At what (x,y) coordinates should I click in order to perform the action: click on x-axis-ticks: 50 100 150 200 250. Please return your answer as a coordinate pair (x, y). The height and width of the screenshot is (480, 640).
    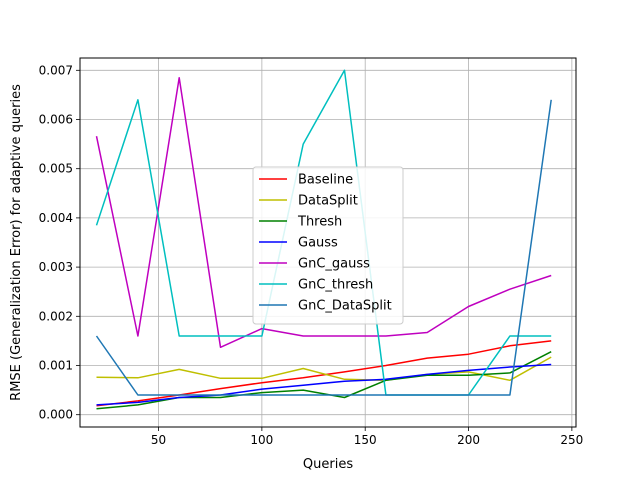
    Looking at the image, I should click on (367, 437).